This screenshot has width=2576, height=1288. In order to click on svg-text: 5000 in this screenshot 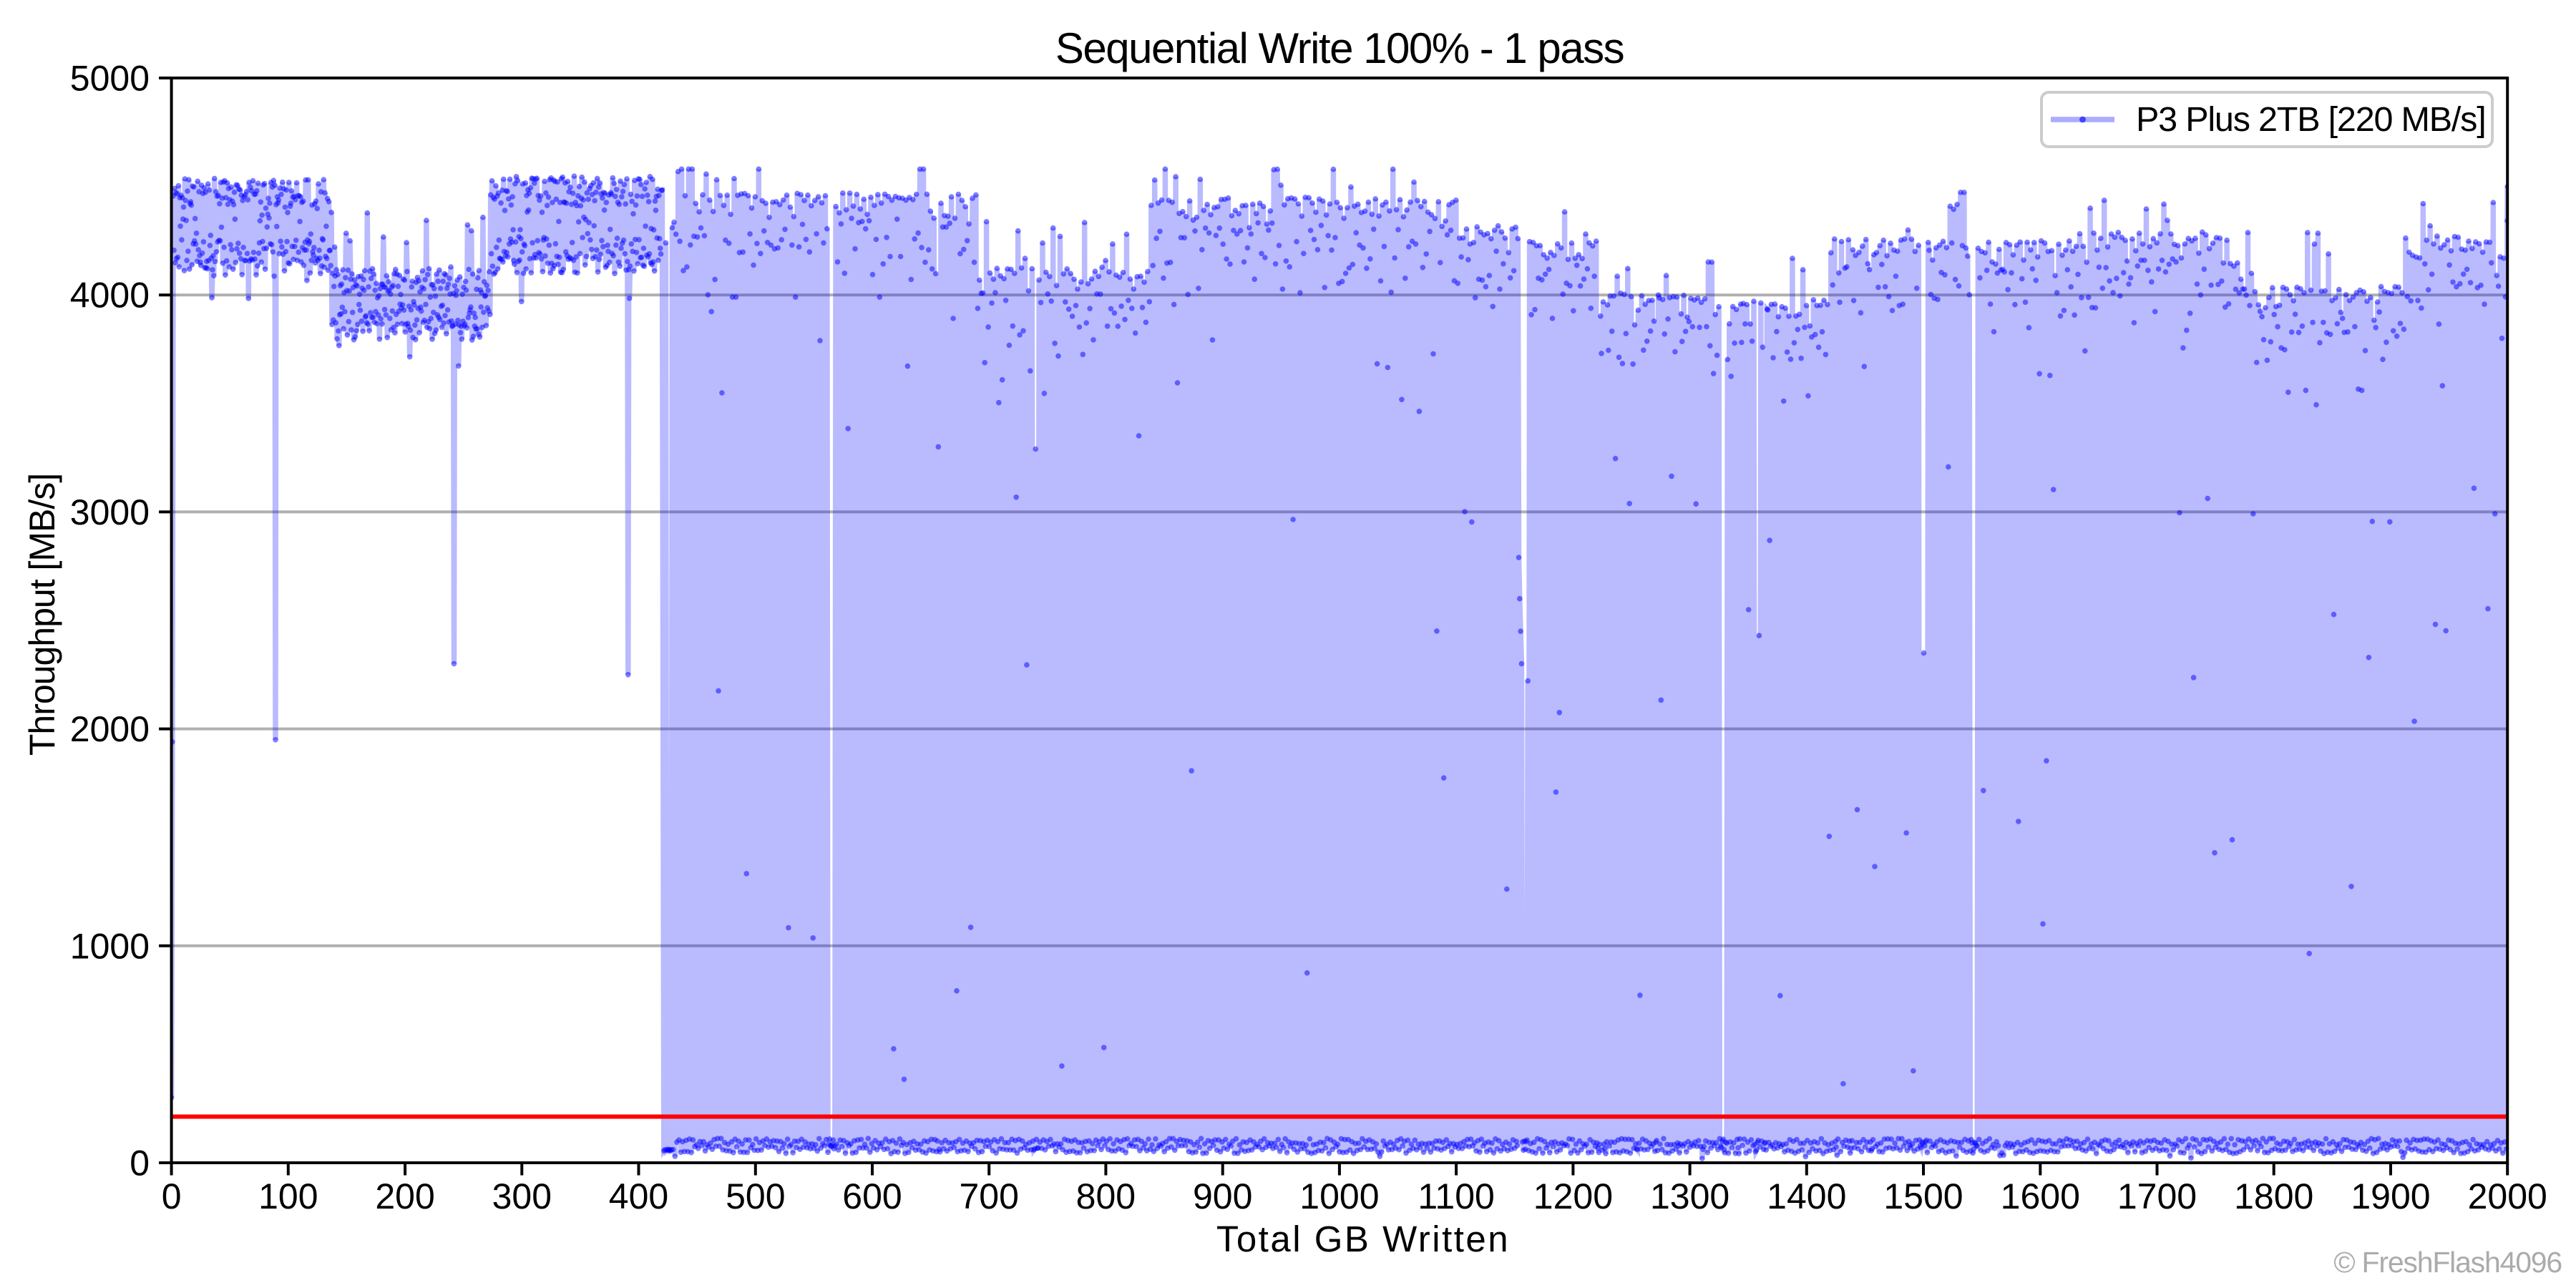, I will do `click(110, 79)`.